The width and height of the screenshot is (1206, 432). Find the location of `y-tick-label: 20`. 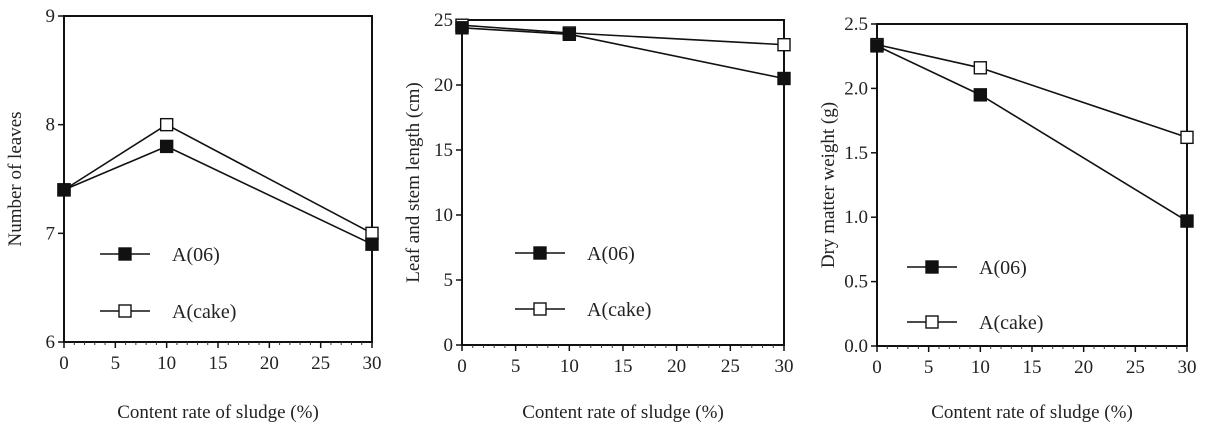

y-tick-label: 20 is located at coordinates (443, 85).